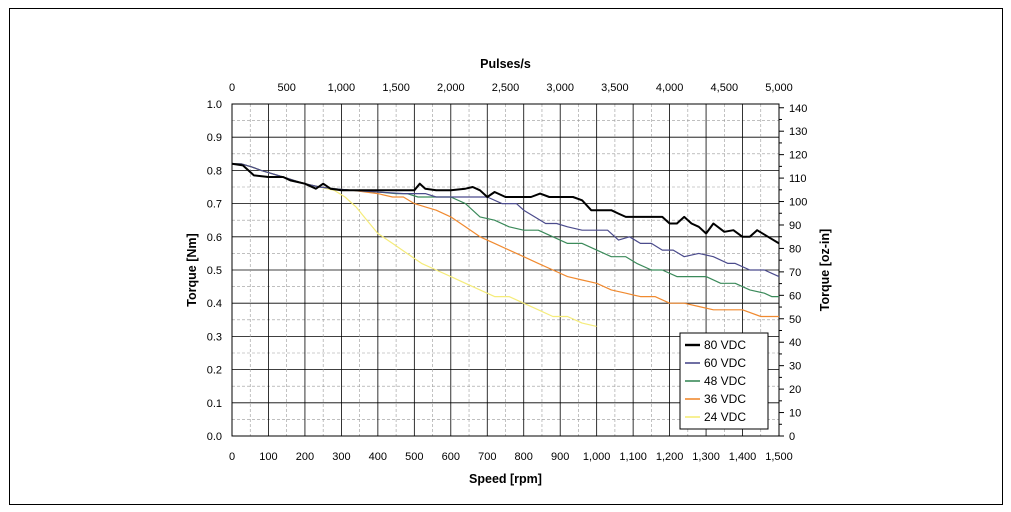  Describe the element at coordinates (287, 88) in the screenshot. I see `x2-tick-label: 500` at that location.